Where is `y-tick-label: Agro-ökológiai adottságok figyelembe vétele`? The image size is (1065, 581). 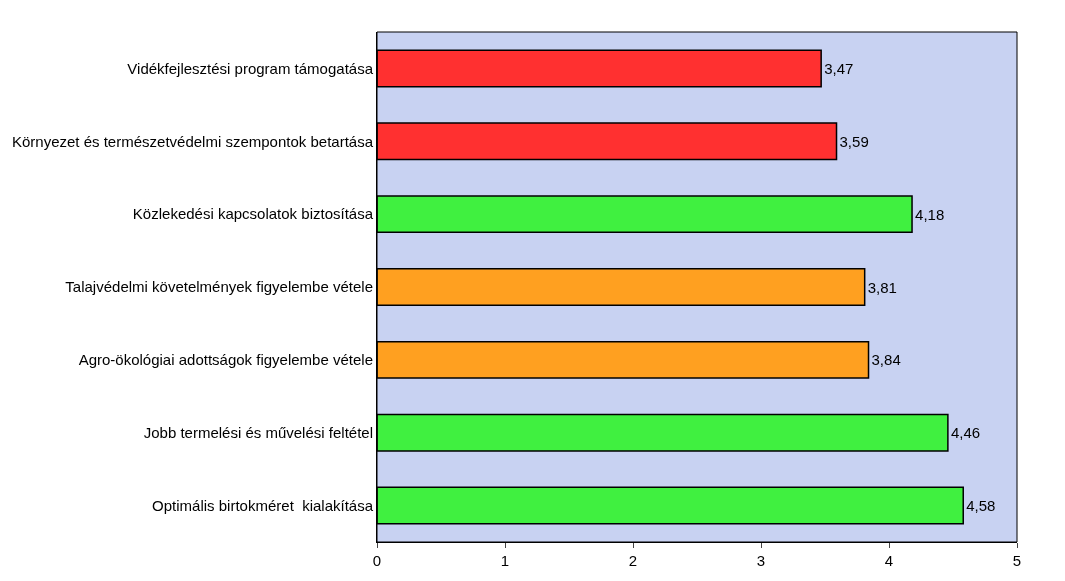 y-tick-label: Agro-ökológiai adottságok figyelembe vétele is located at coordinates (225, 360).